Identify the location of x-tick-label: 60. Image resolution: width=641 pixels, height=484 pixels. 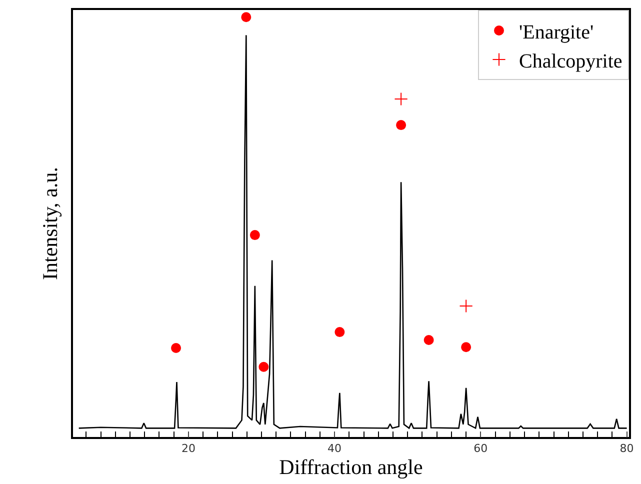
(481, 448).